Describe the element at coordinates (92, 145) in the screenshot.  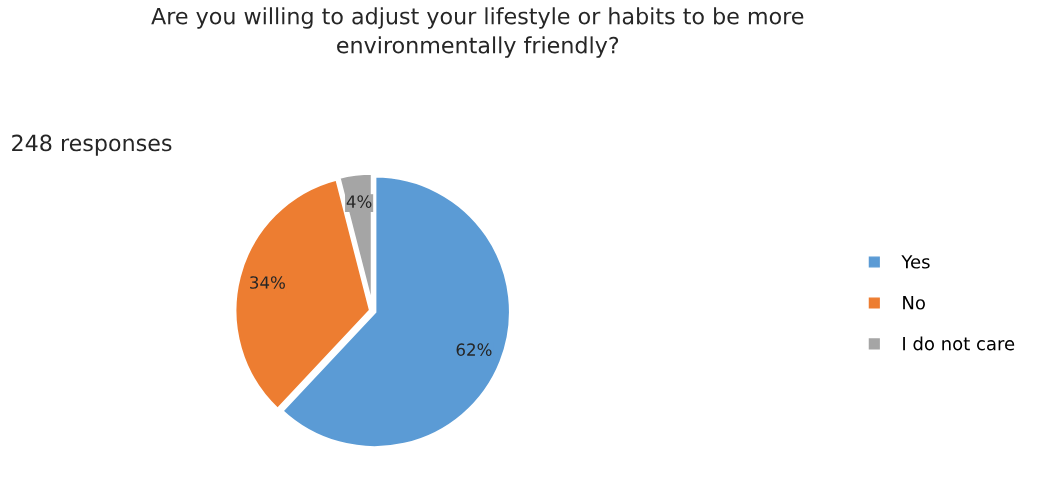
I see `text: 248 responses` at that location.